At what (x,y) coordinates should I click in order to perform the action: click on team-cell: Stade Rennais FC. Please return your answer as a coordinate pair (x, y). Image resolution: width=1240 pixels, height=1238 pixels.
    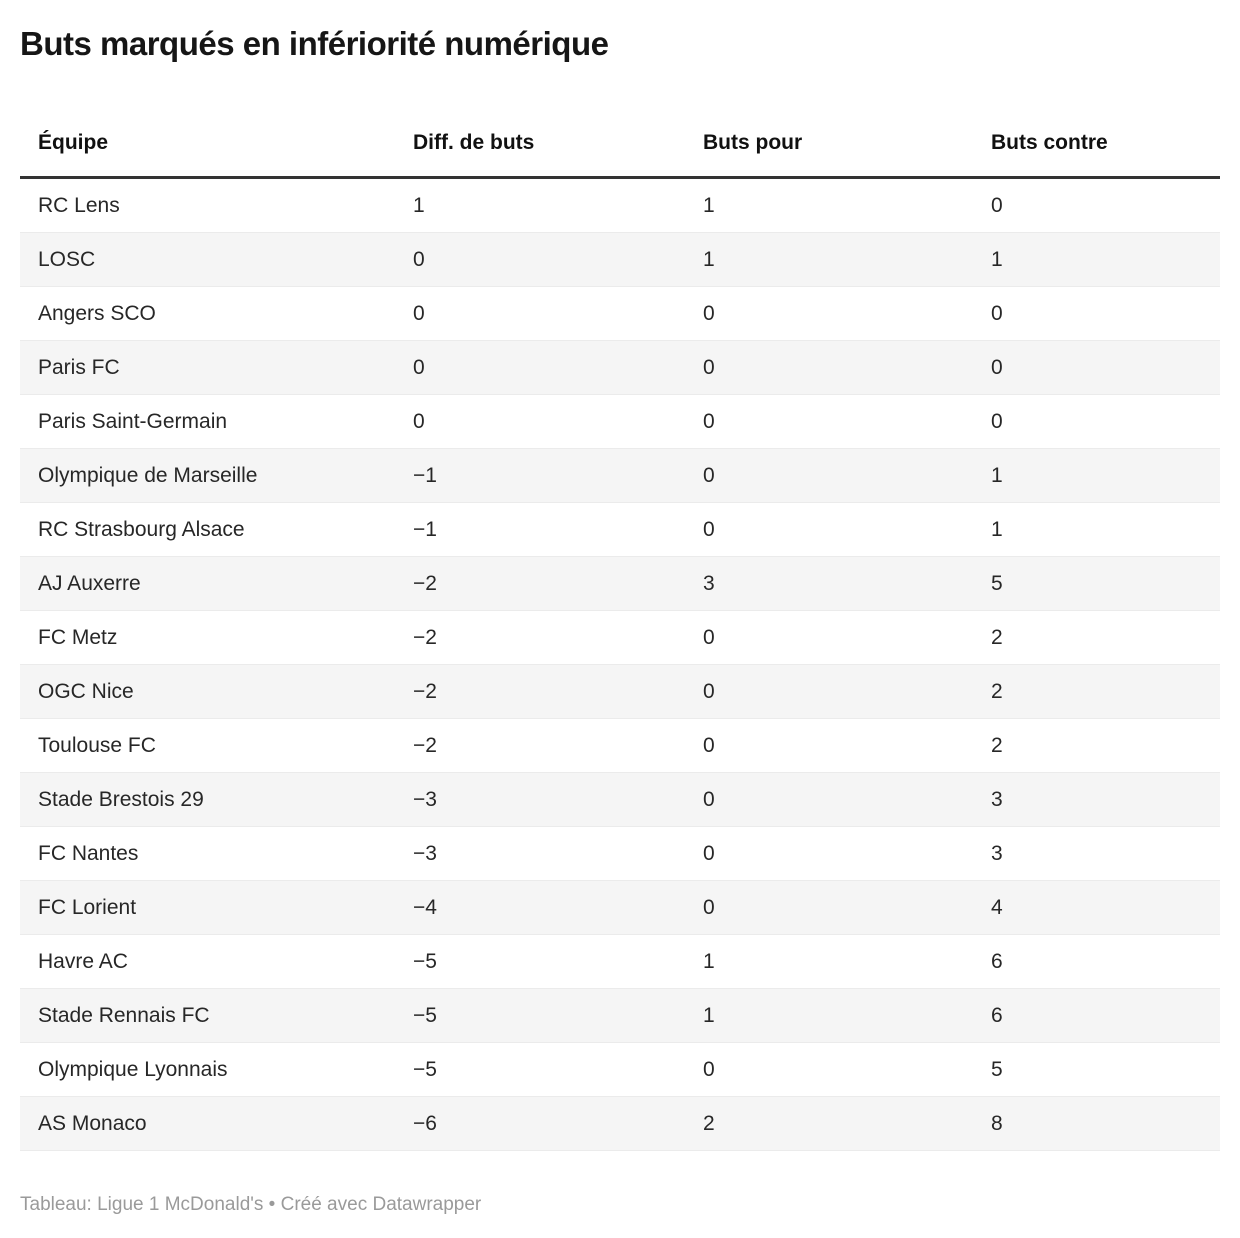
    Looking at the image, I should click on (124, 1015).